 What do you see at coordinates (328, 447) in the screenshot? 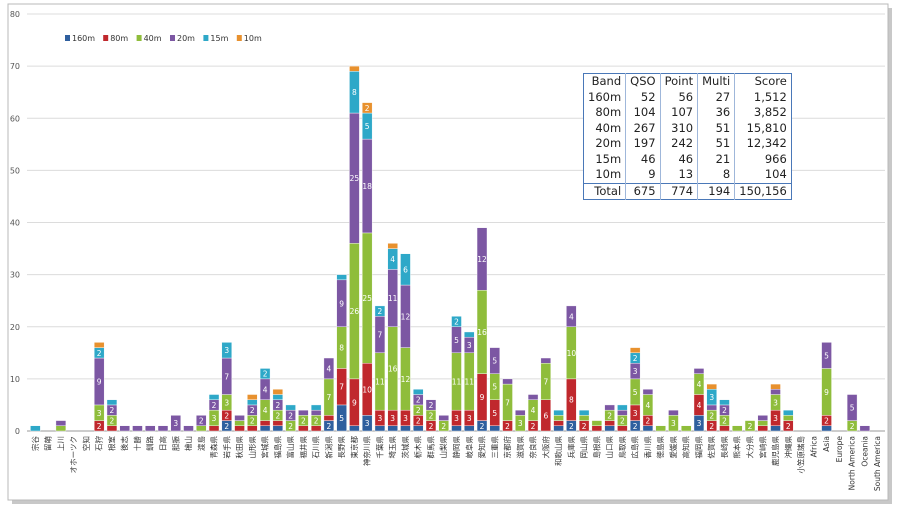
I see `x-tick-label: 新潟県` at bounding box center [328, 447].